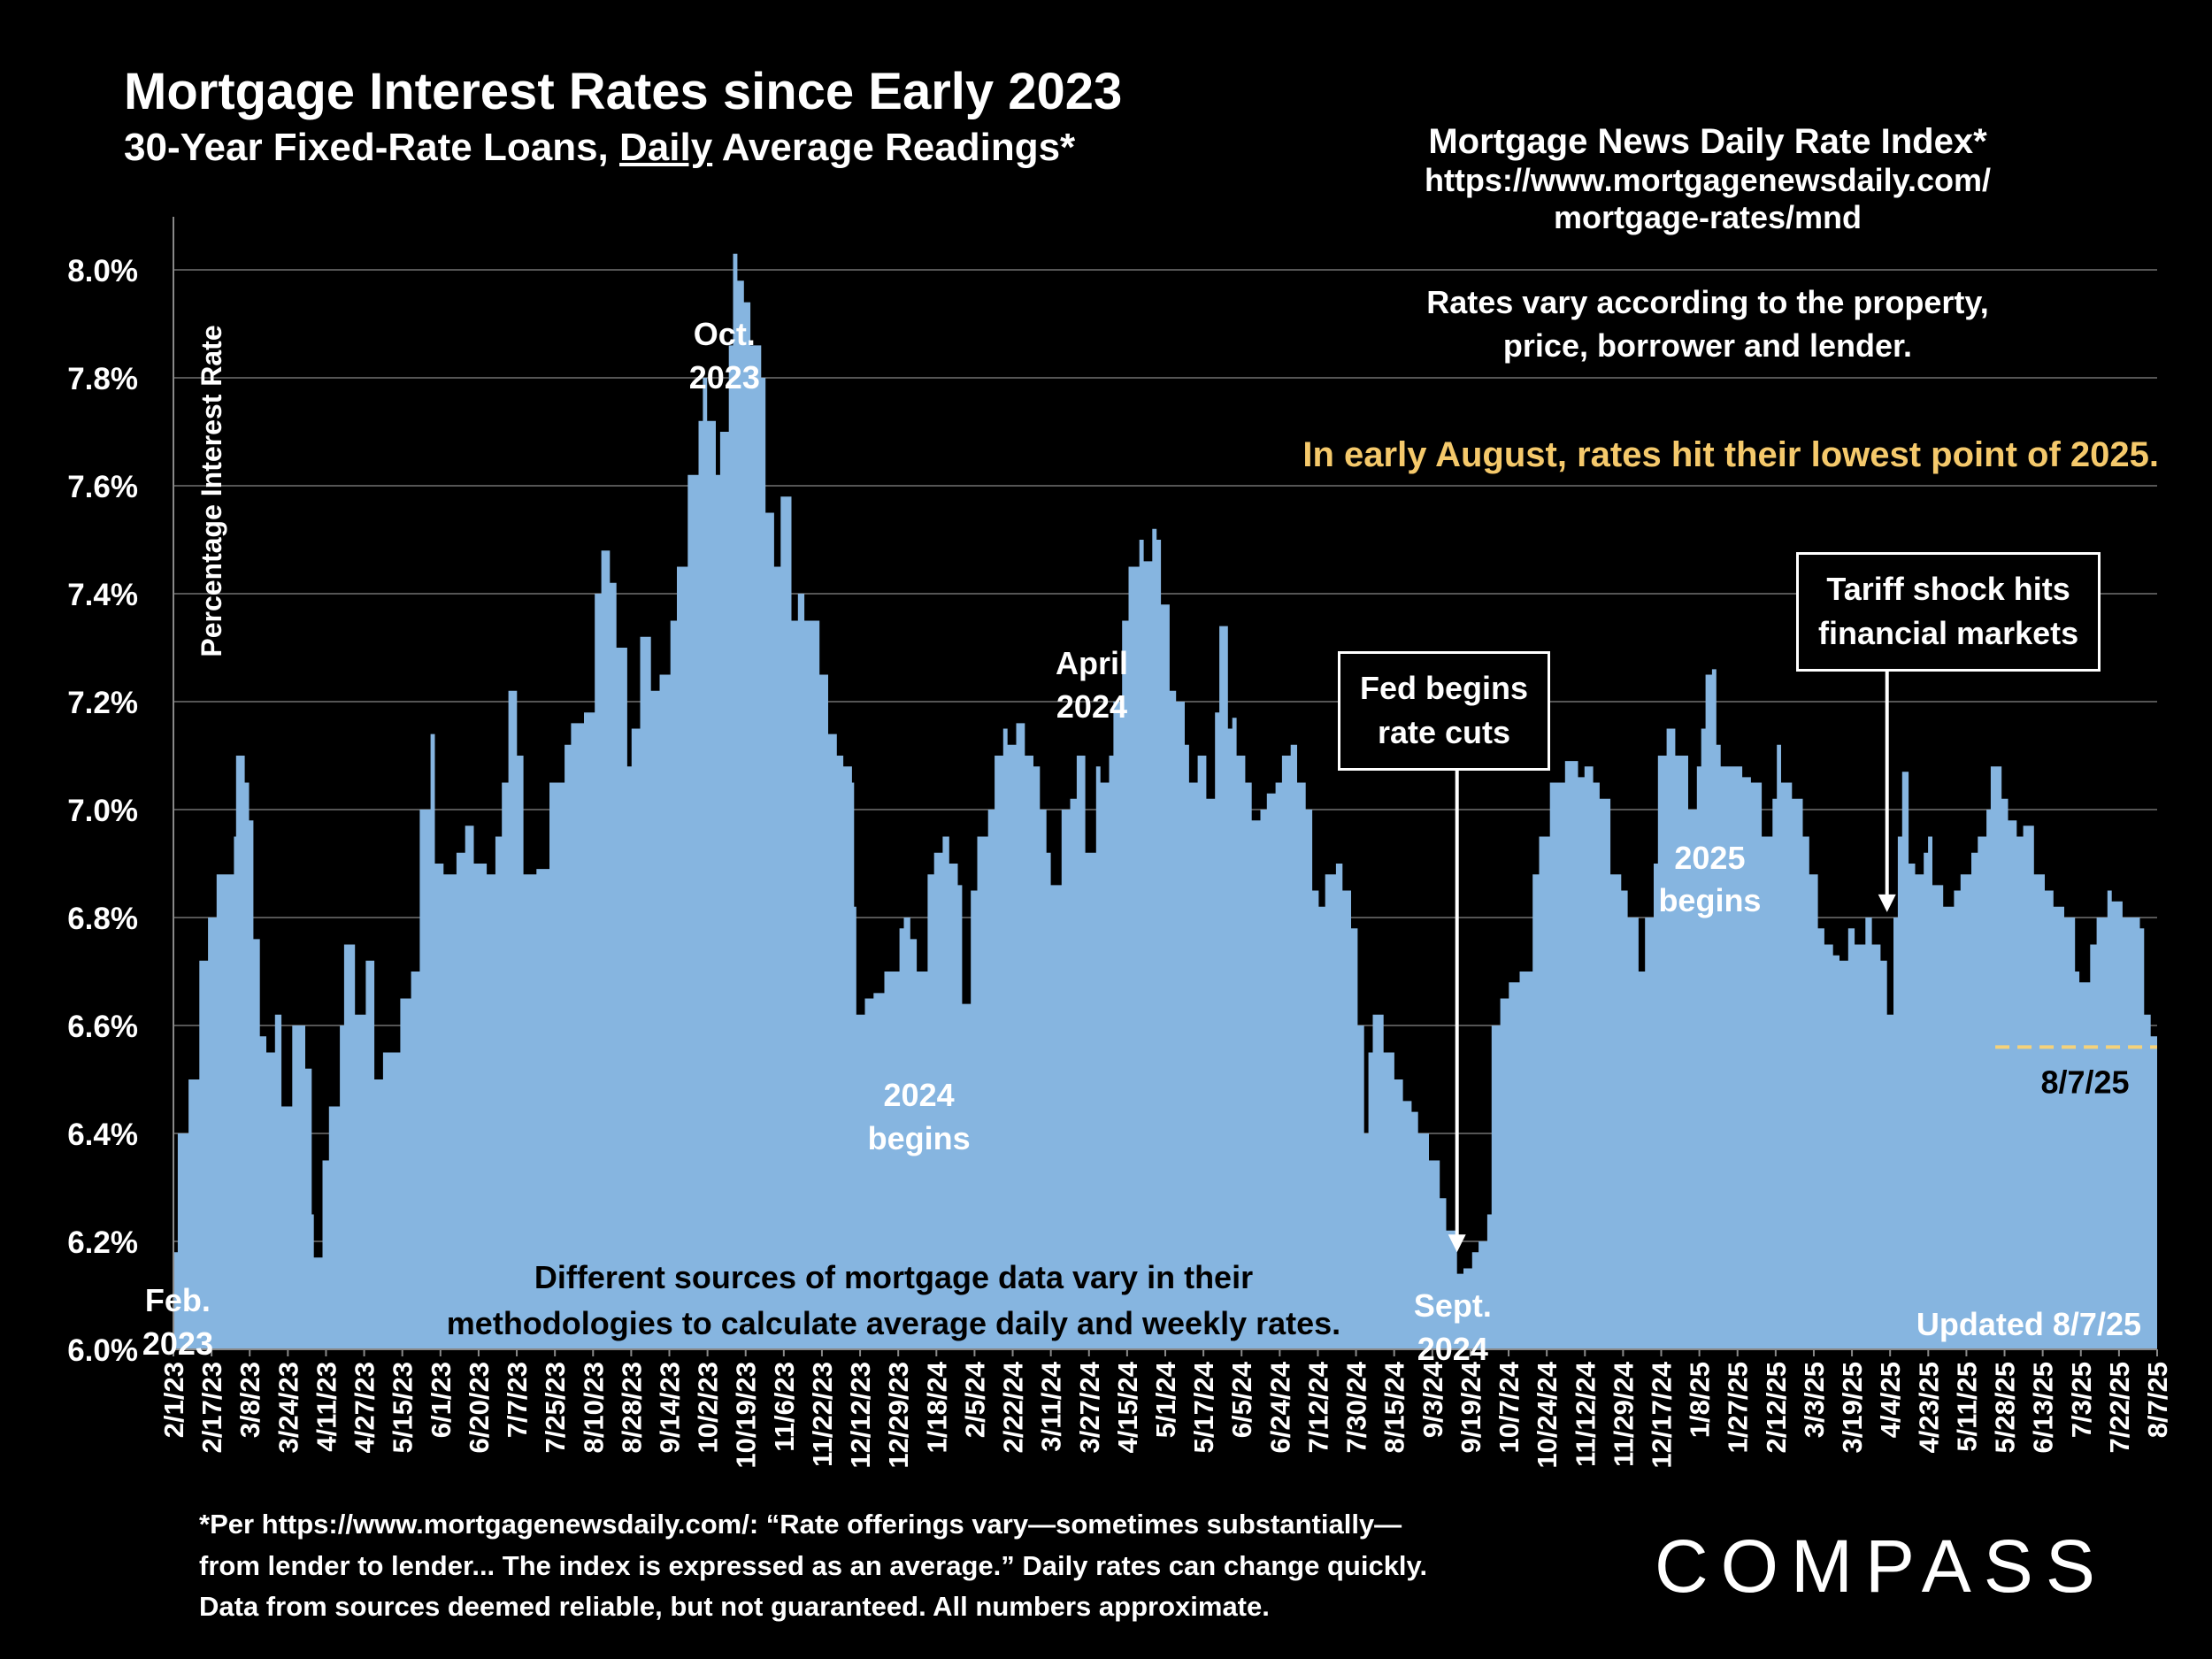  I want to click on period-label: 2025 begins, so click(1710, 880).